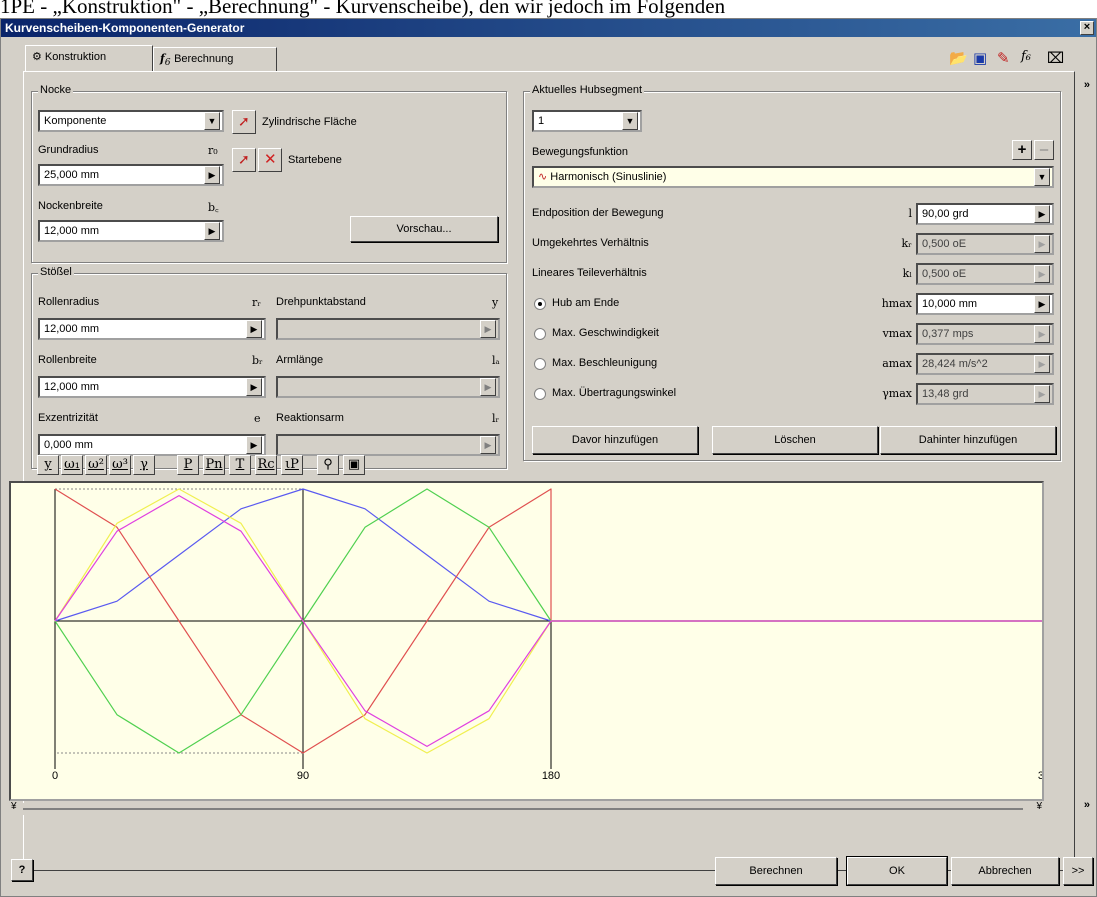  I want to click on more-button: >>, so click(1078, 871).